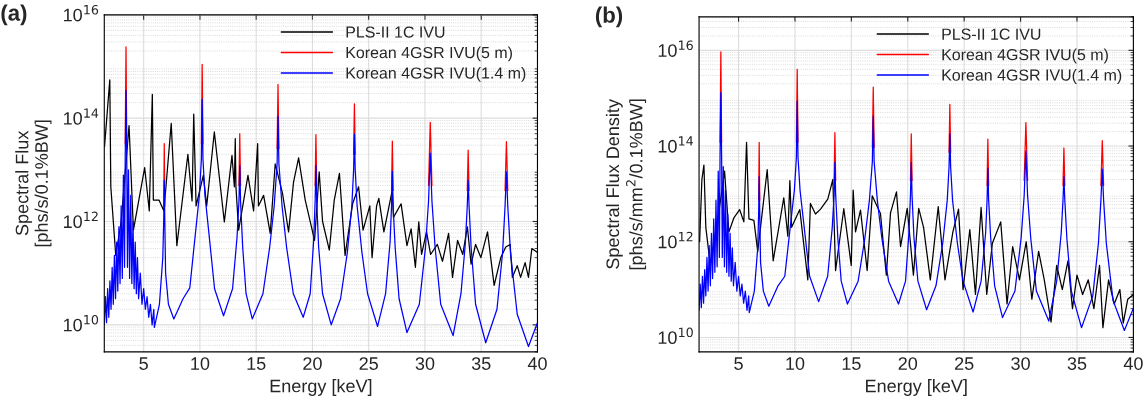  Describe the element at coordinates (626, 184) in the screenshot. I see `y-axis-title: Spectral Flux Density [phs/s/mm$^{2}$/0.1%BW]` at that location.